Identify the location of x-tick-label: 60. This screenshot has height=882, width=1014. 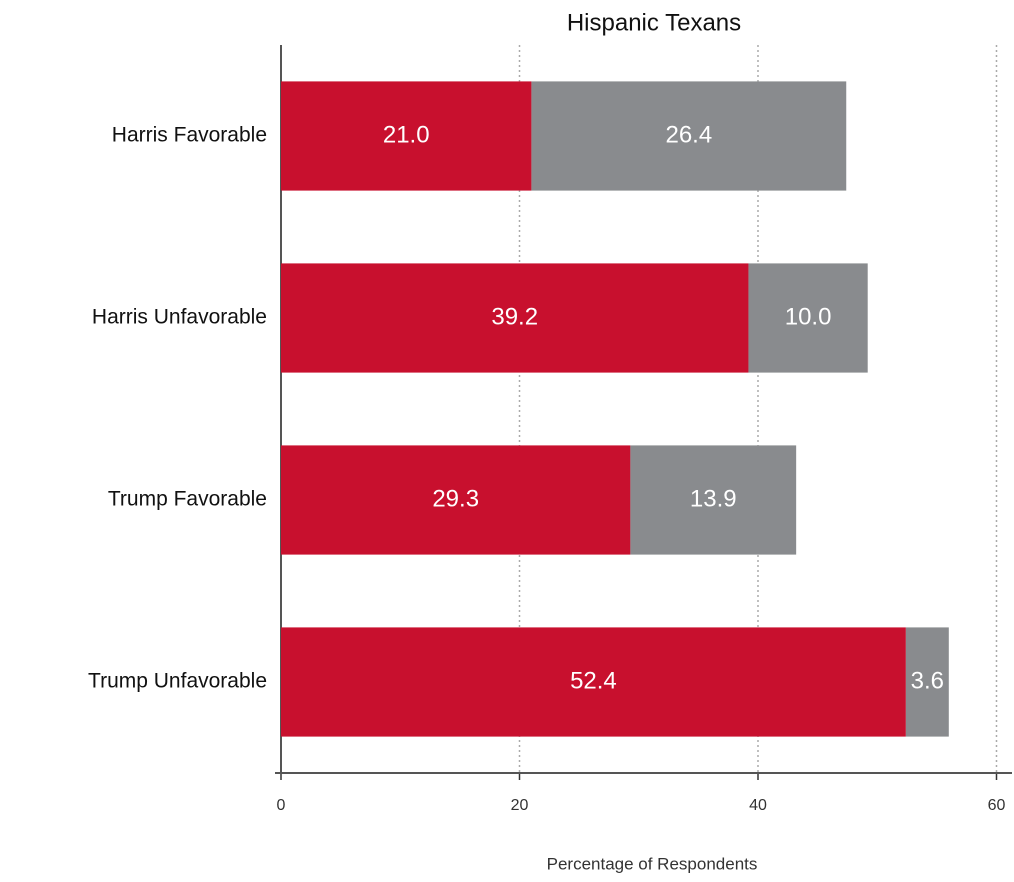
(997, 805).